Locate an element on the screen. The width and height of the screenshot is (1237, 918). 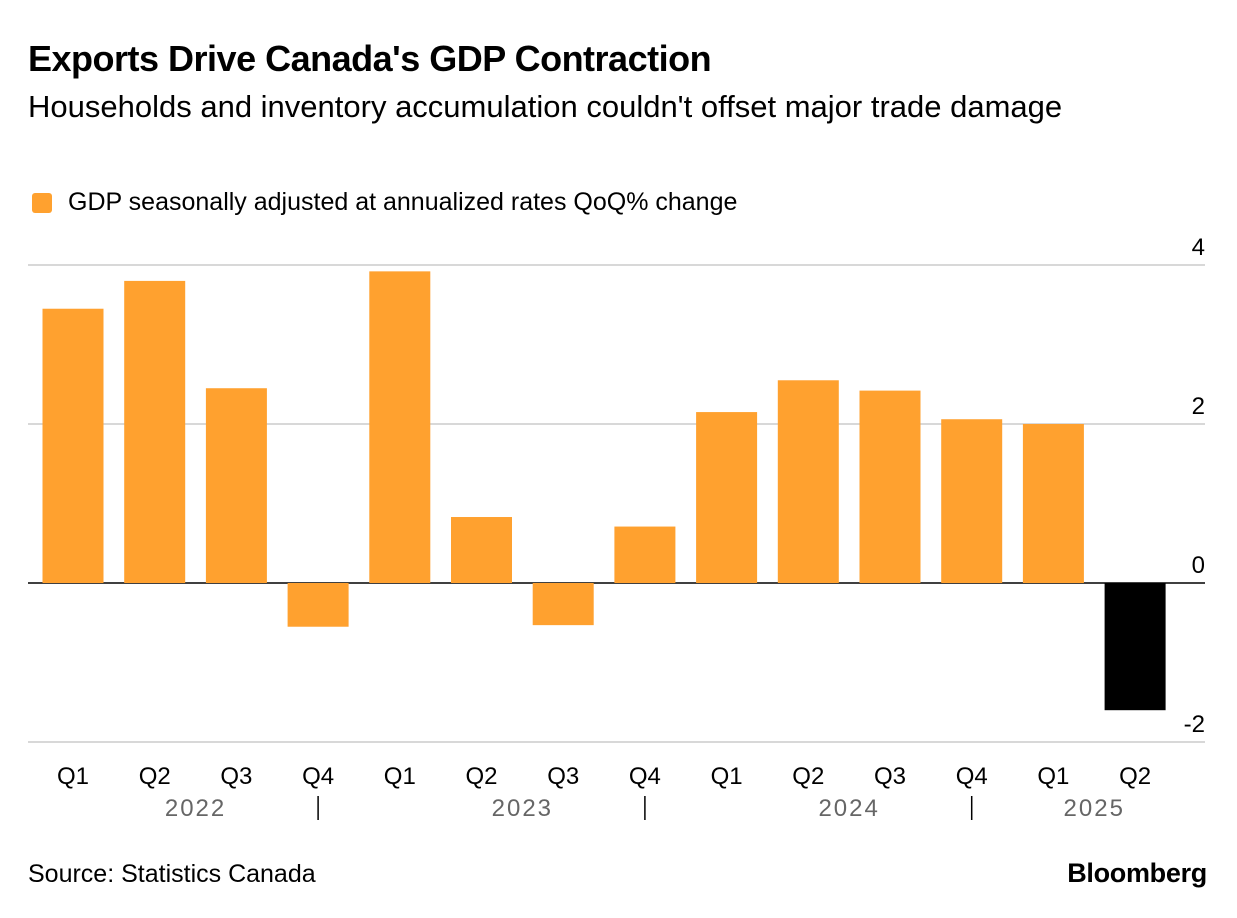
year-label: 2022 is located at coordinates (195, 808).